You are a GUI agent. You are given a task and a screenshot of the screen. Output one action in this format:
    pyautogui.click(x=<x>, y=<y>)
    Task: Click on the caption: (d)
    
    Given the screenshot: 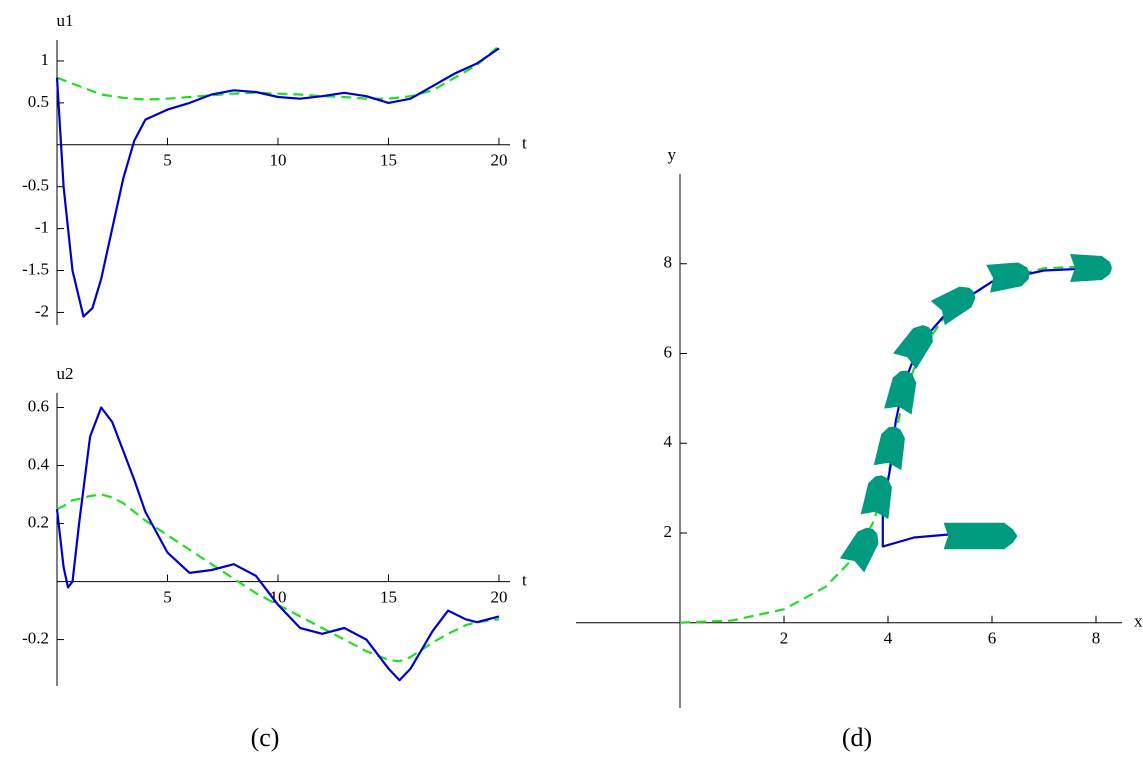 What is the action you would take?
    pyautogui.click(x=857, y=737)
    